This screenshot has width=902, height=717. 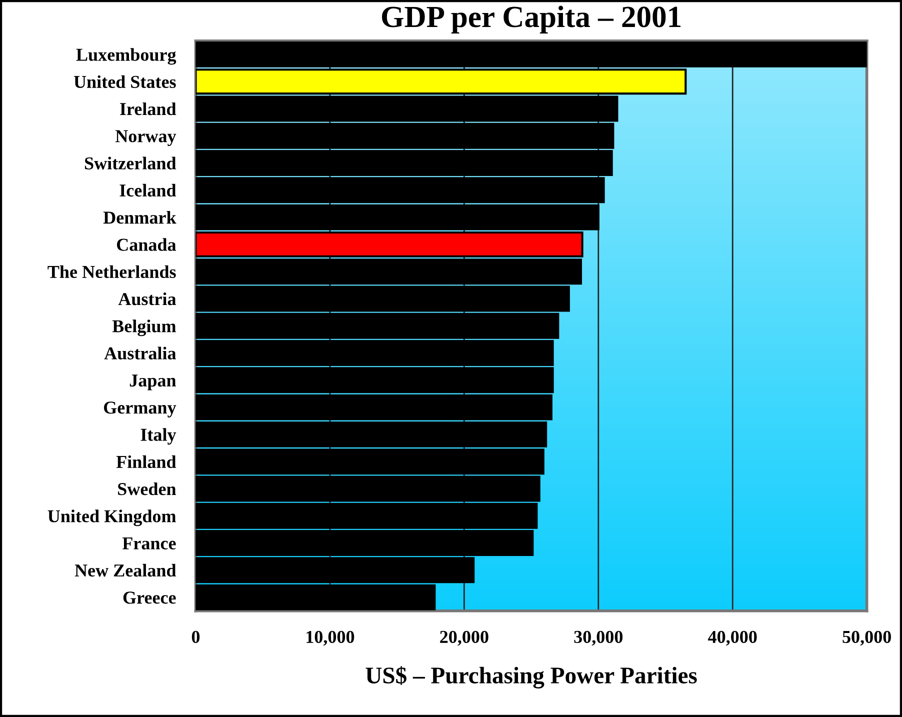 What do you see at coordinates (147, 299) in the screenshot?
I see `y-tick-label: Austria` at bounding box center [147, 299].